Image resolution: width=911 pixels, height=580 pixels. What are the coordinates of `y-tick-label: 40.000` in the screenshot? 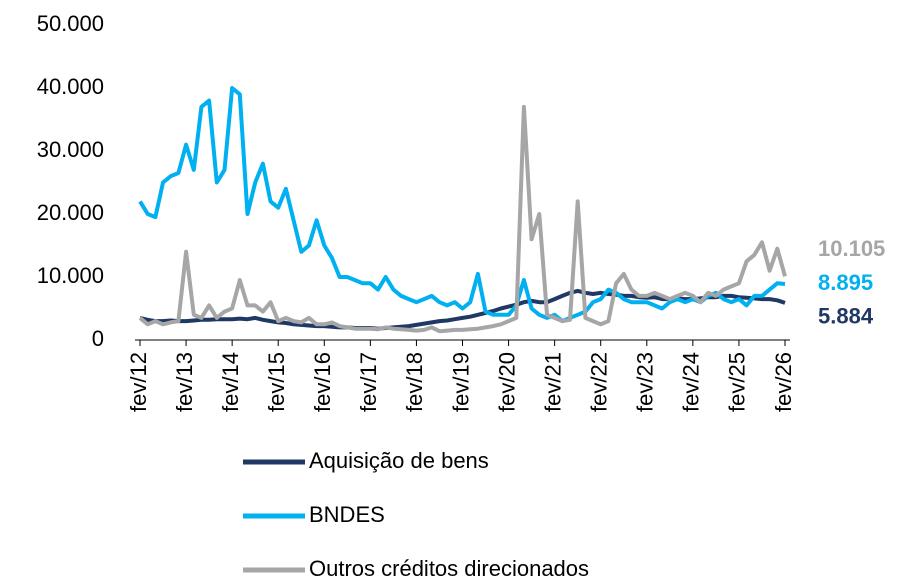 It's located at (70, 86).